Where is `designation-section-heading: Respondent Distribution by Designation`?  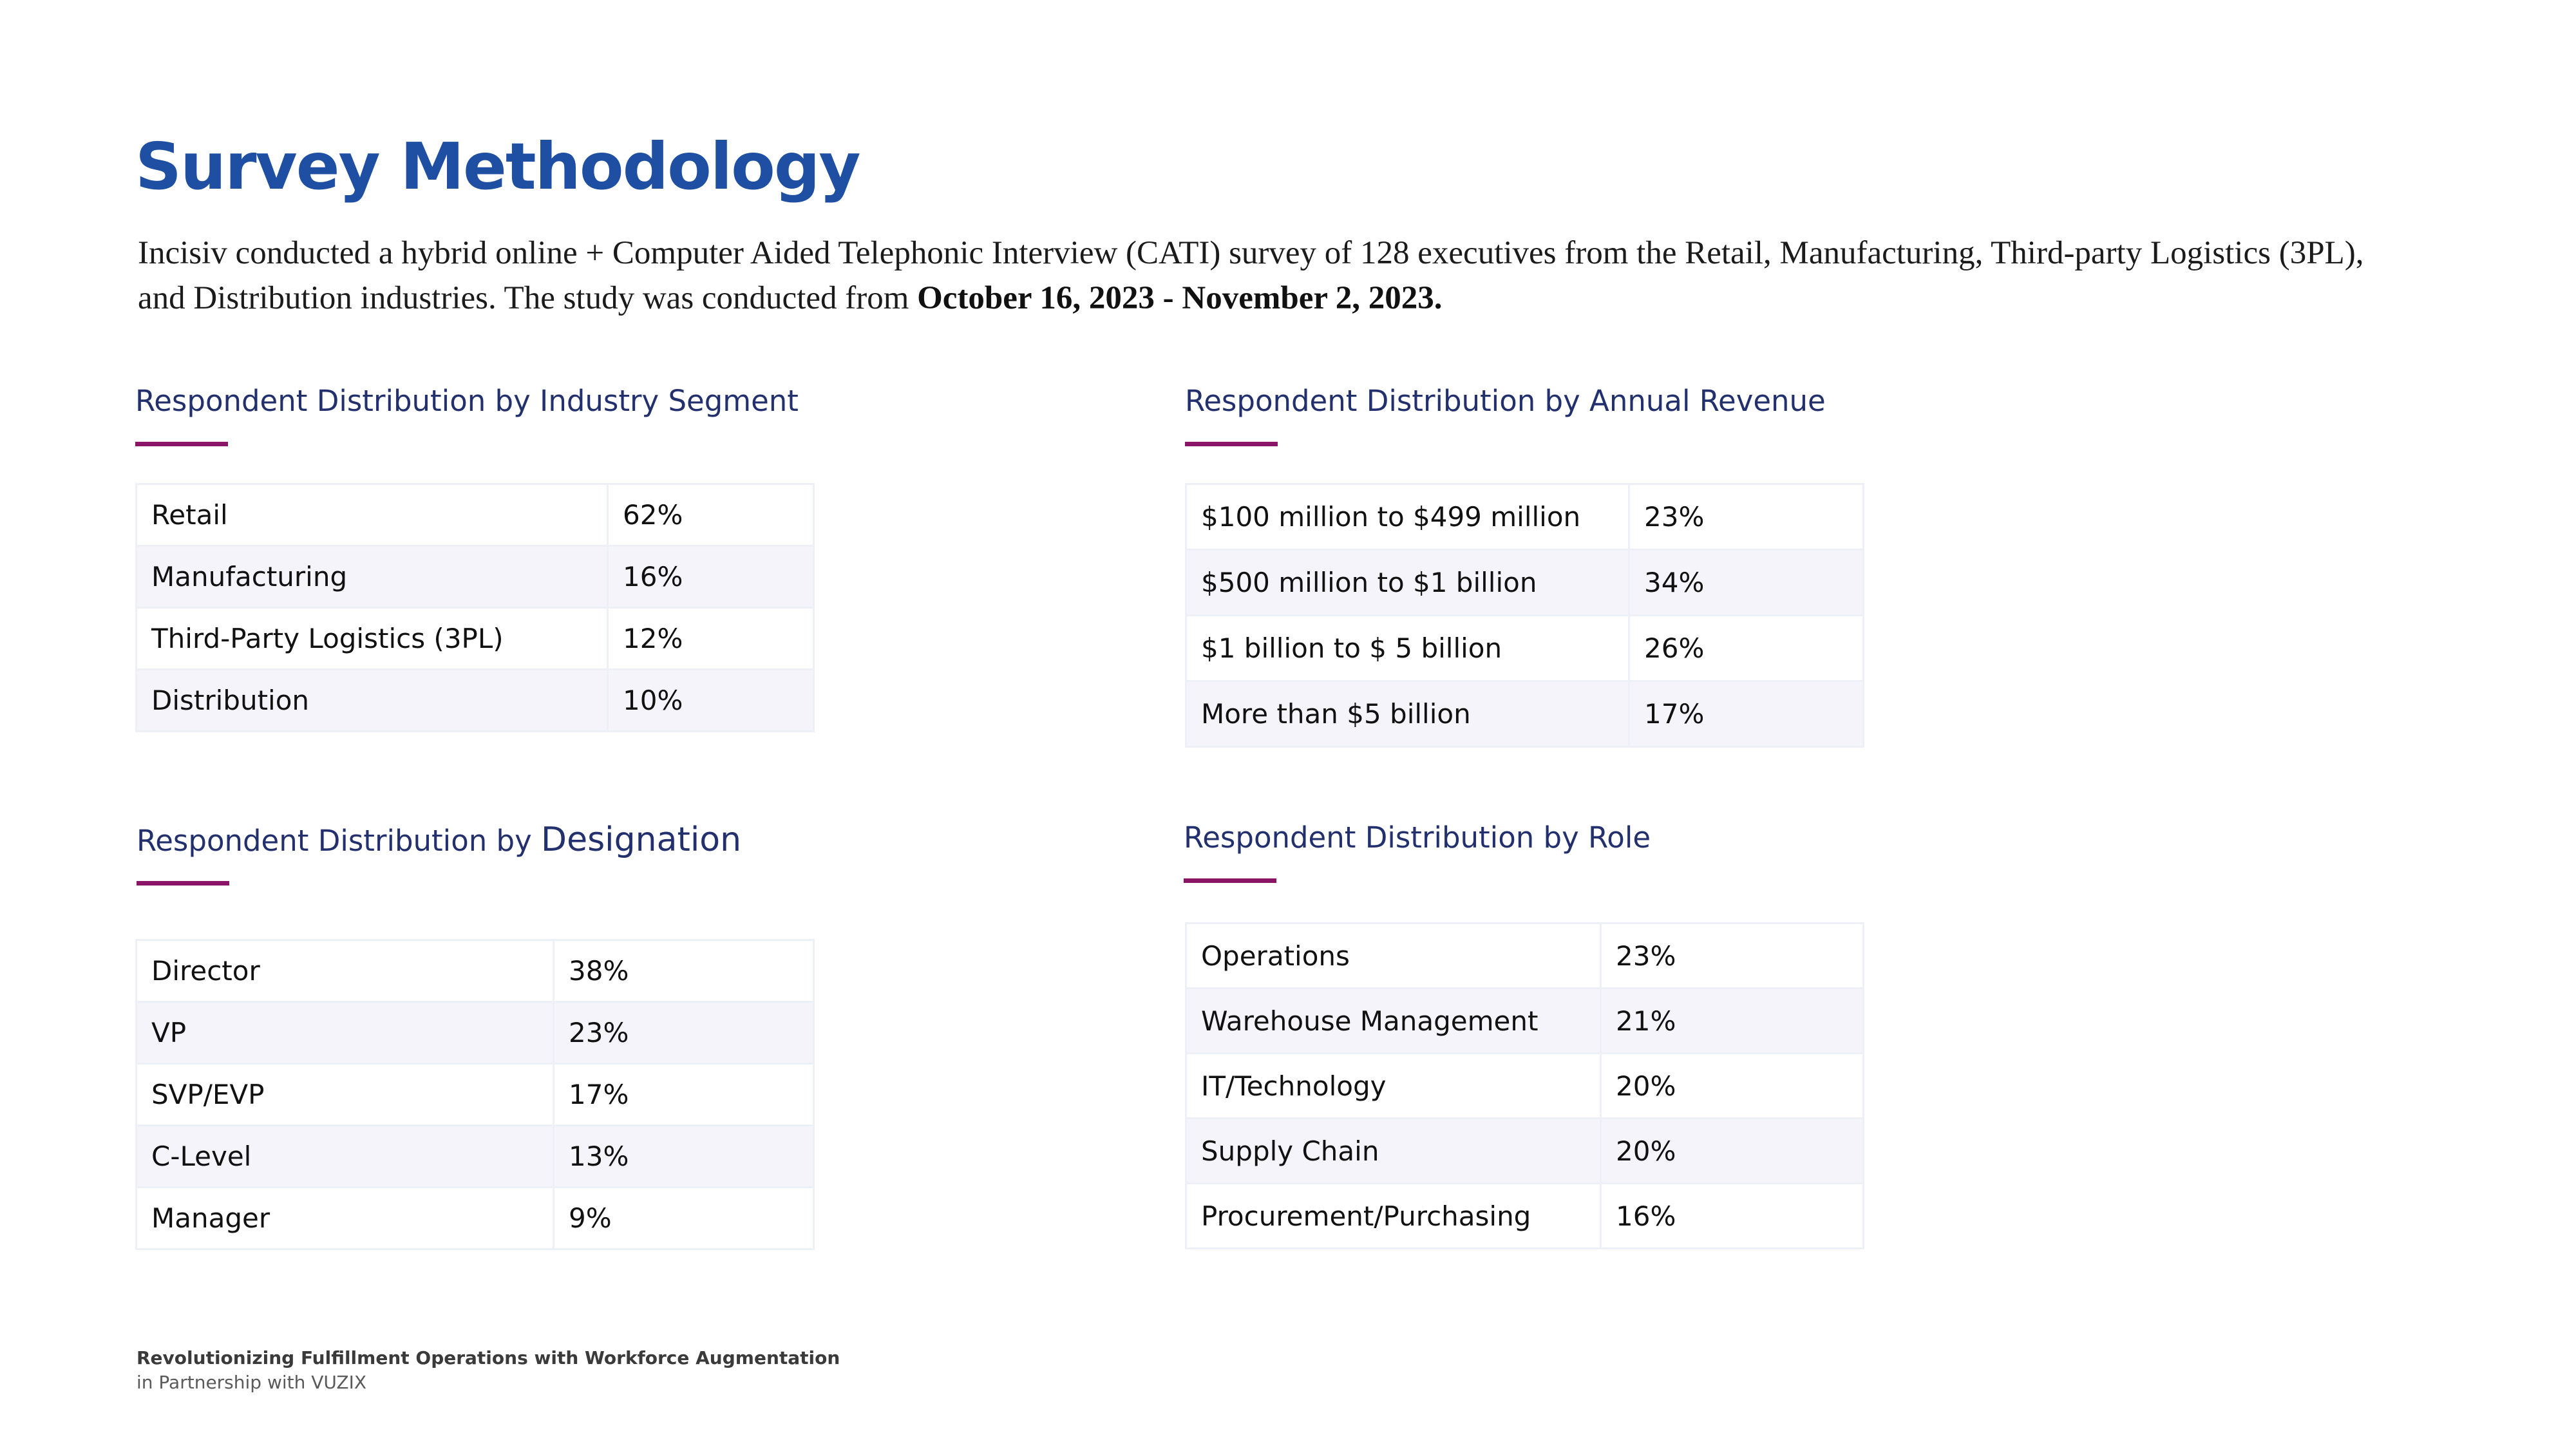 designation-section-heading: Respondent Distribution by Designation is located at coordinates (439, 840).